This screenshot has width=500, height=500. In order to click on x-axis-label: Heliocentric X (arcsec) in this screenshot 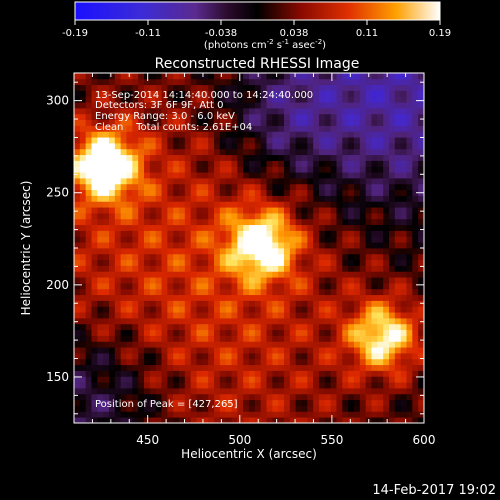, I will do `click(249, 454)`.